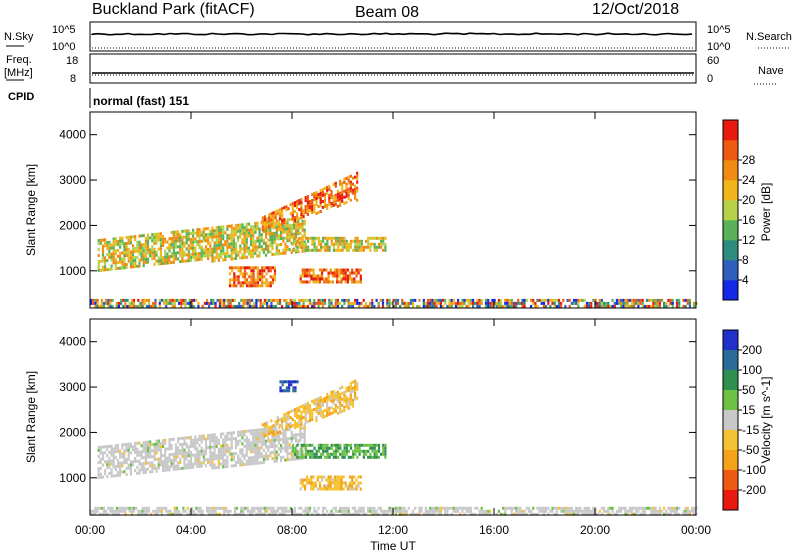 The height and width of the screenshot is (559, 800). Describe the element at coordinates (719, 47) in the screenshot. I see `search-tick-bottom: 10^0` at that location.